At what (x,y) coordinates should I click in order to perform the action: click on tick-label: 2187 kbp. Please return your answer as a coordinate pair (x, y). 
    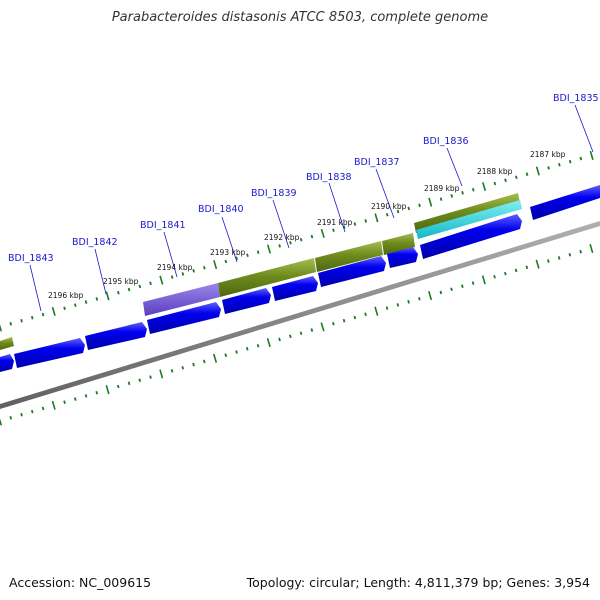
    Looking at the image, I should click on (548, 154).